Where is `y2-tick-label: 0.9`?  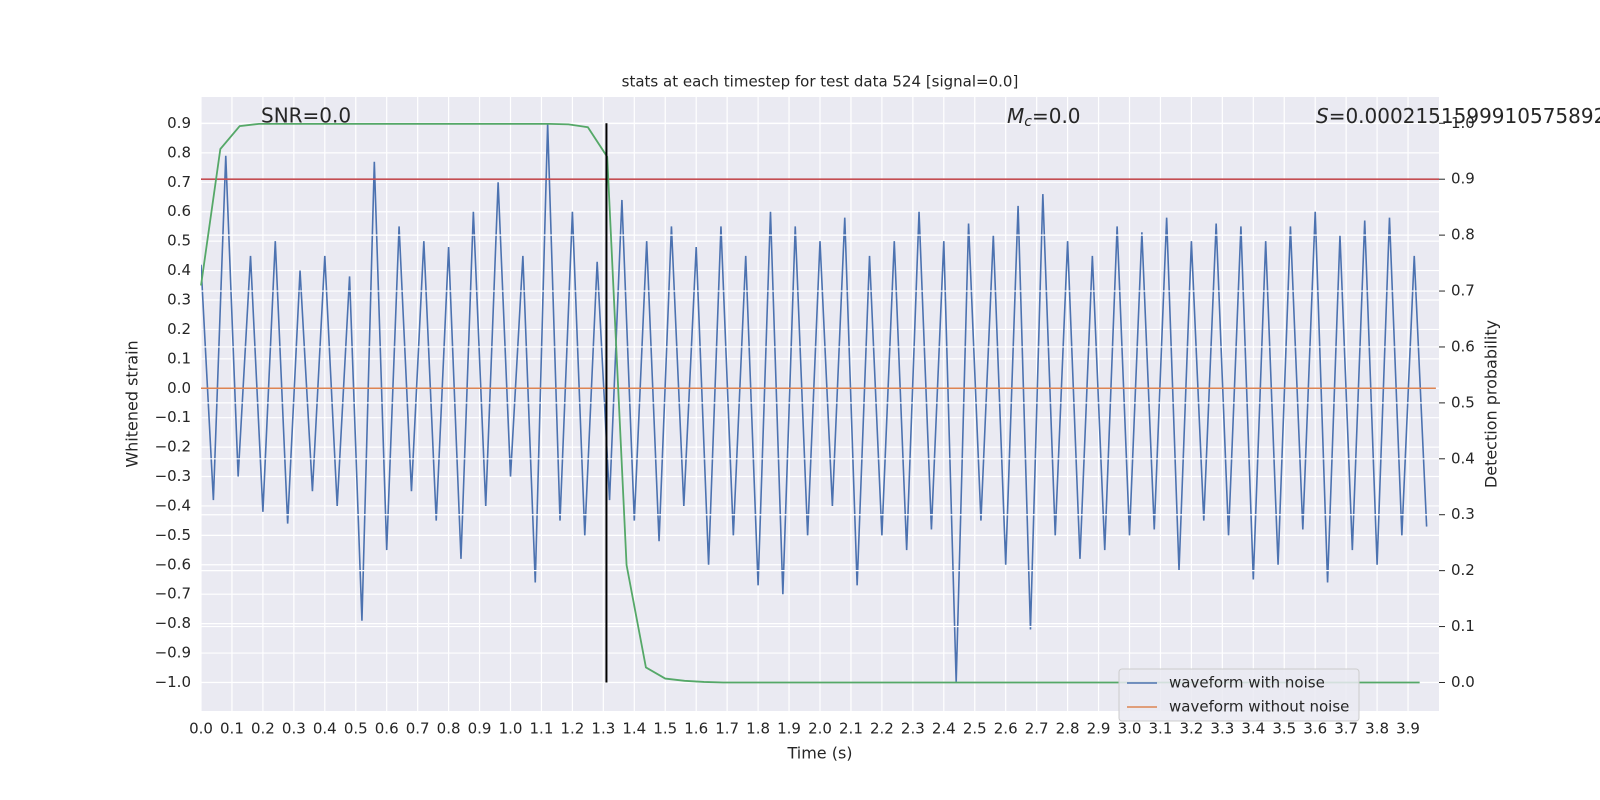 y2-tick-label: 0.9 is located at coordinates (1463, 179).